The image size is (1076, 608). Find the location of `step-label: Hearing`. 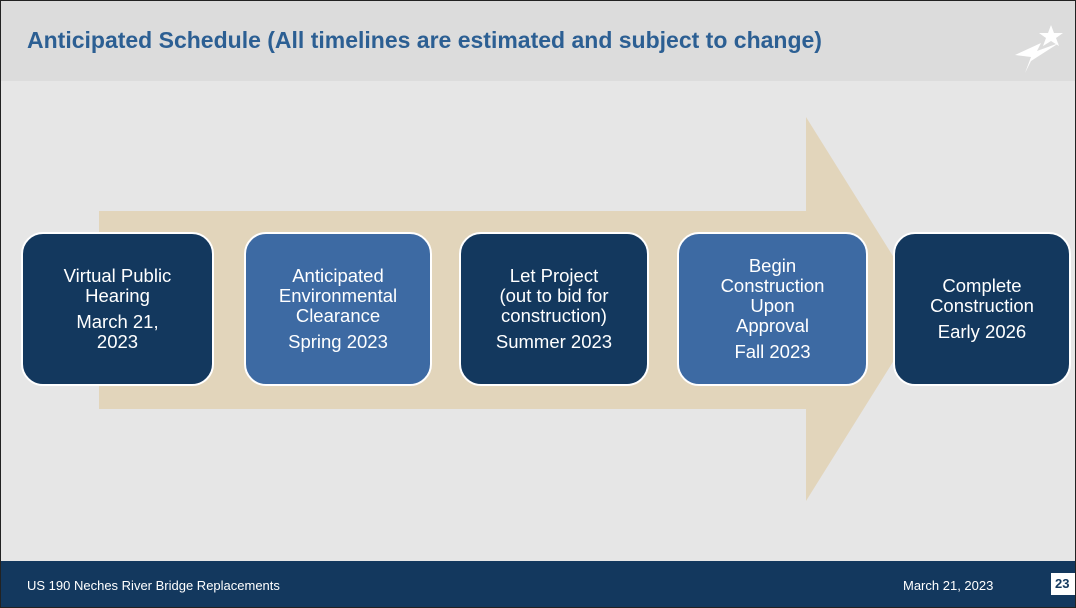

step-label: Hearing is located at coordinates (117, 295).